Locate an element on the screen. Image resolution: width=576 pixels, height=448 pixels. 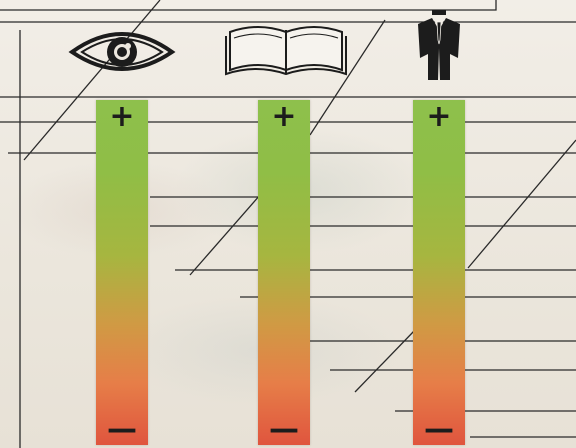
scale-bar-reading: + — is located at coordinates (284, 272).